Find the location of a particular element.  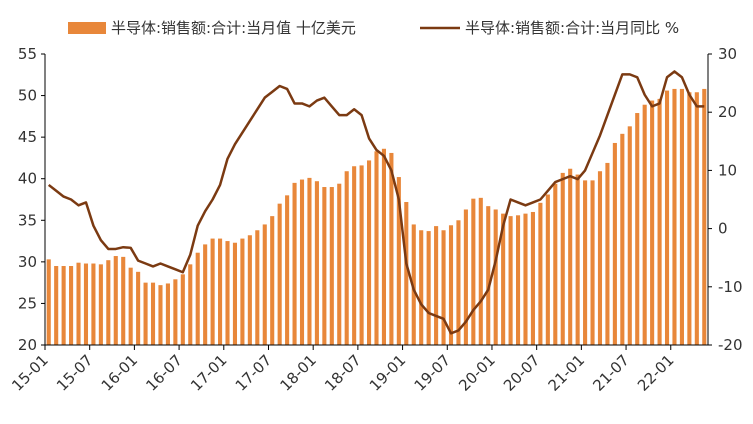

y-left-tick-label: 40 is located at coordinates (27, 179).